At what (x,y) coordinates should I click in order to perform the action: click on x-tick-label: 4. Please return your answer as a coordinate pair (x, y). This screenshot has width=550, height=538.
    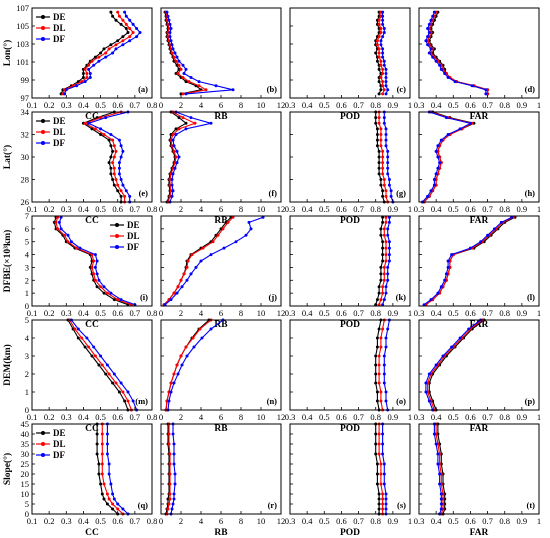
    Looking at the image, I should click on (201, 521).